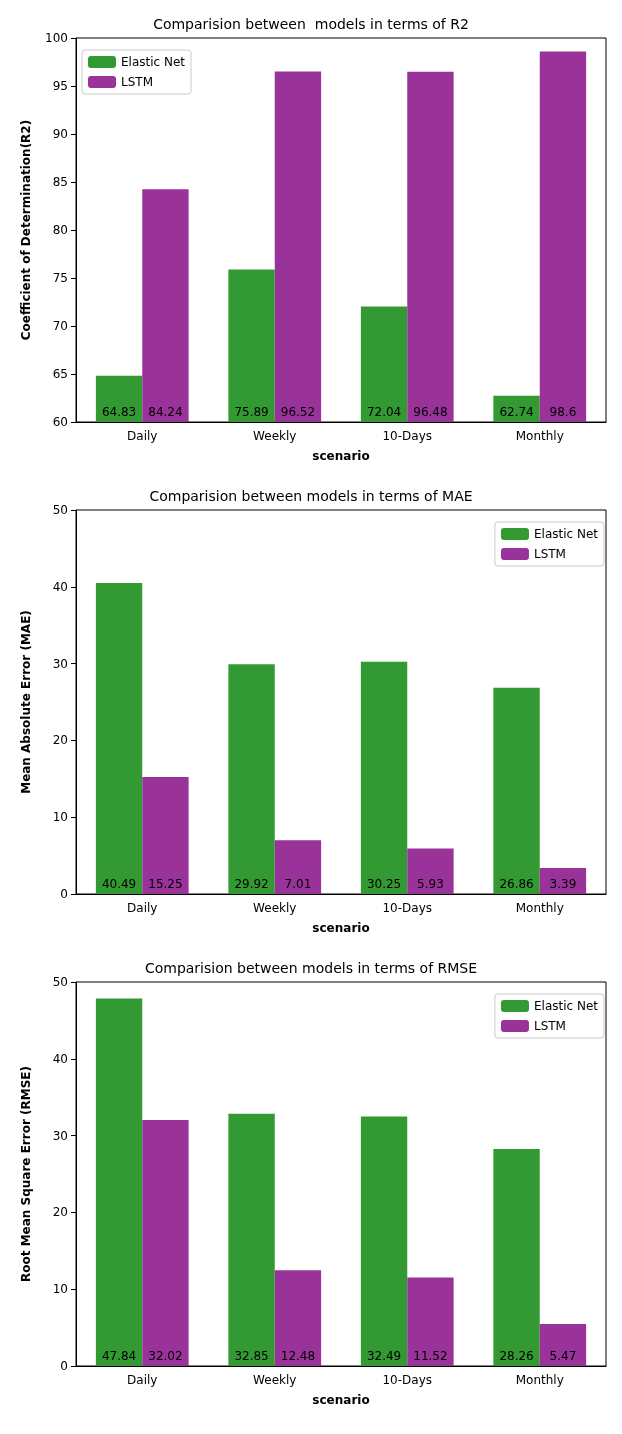 The width and height of the screenshot is (622, 1434). I want to click on data-label: 28.26, so click(516, 1356).